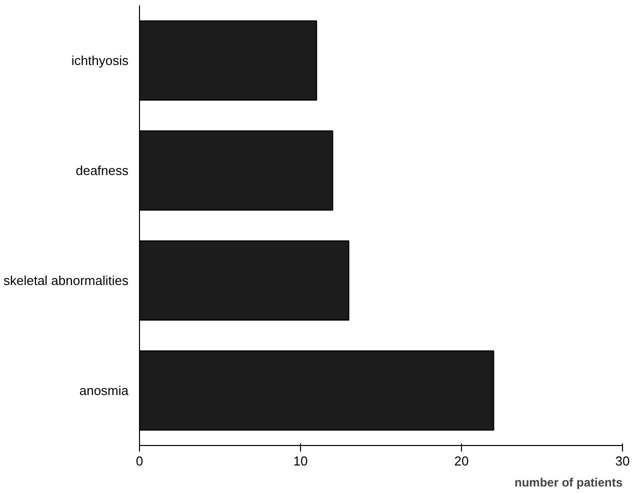 Image resolution: width=642 pixels, height=494 pixels. What do you see at coordinates (100, 60) in the screenshot?
I see `y-tick-label: ichthyosis` at bounding box center [100, 60].